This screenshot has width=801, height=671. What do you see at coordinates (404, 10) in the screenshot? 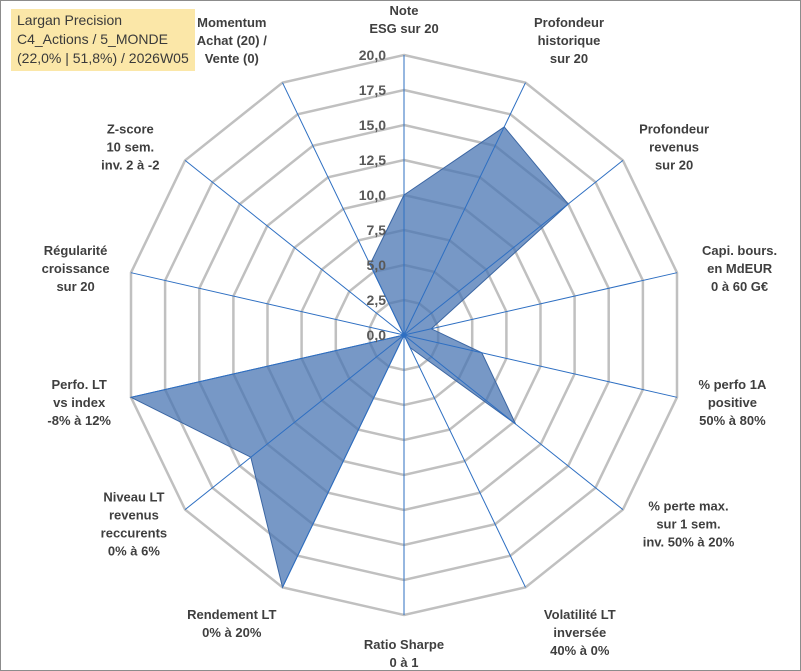
I see `axis-label-0-line-0: Note` at bounding box center [404, 10].